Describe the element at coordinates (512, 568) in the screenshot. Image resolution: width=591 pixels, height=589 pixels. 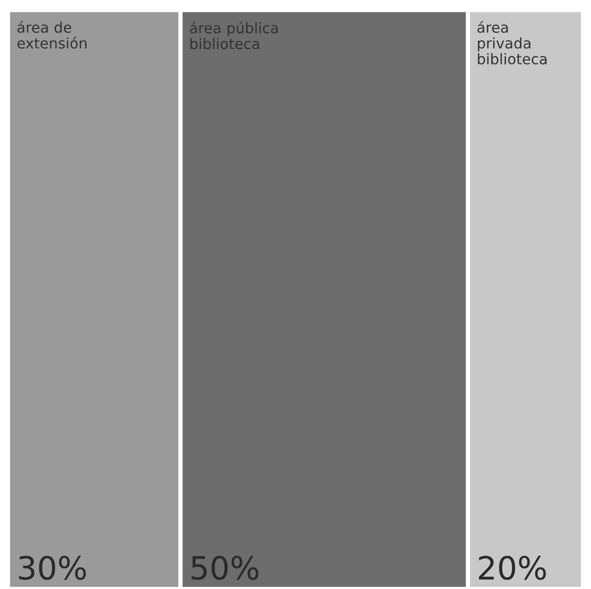
I see `data-label: 20%` at that location.